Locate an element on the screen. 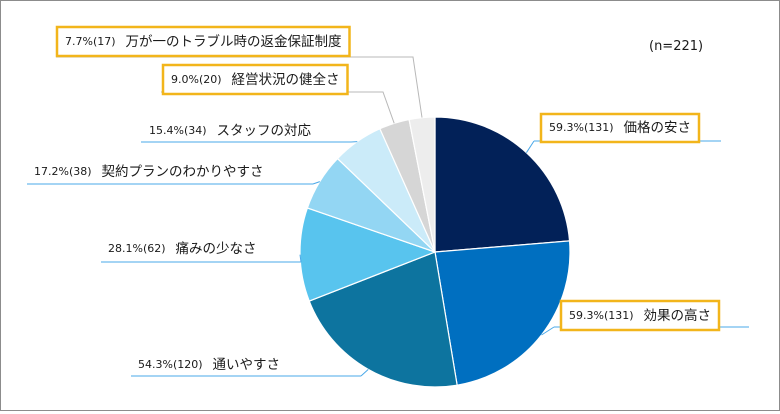  slice-value: 17.2%(38) is located at coordinates (63, 171).